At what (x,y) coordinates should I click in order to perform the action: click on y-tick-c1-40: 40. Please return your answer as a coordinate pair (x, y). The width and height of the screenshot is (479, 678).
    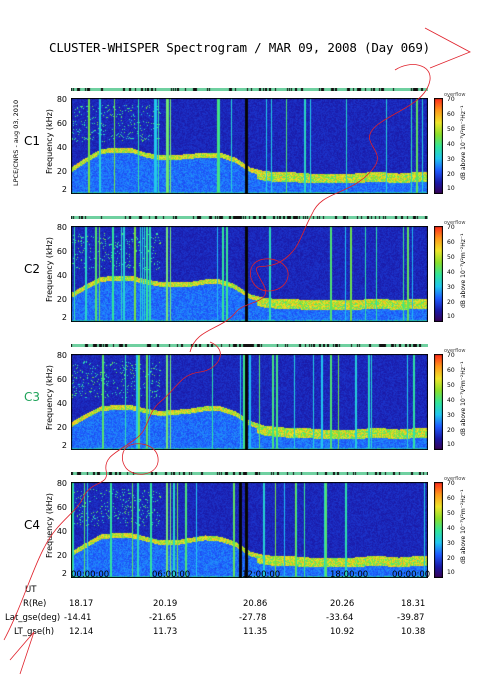
    Looking at the image, I should click on (61, 147).